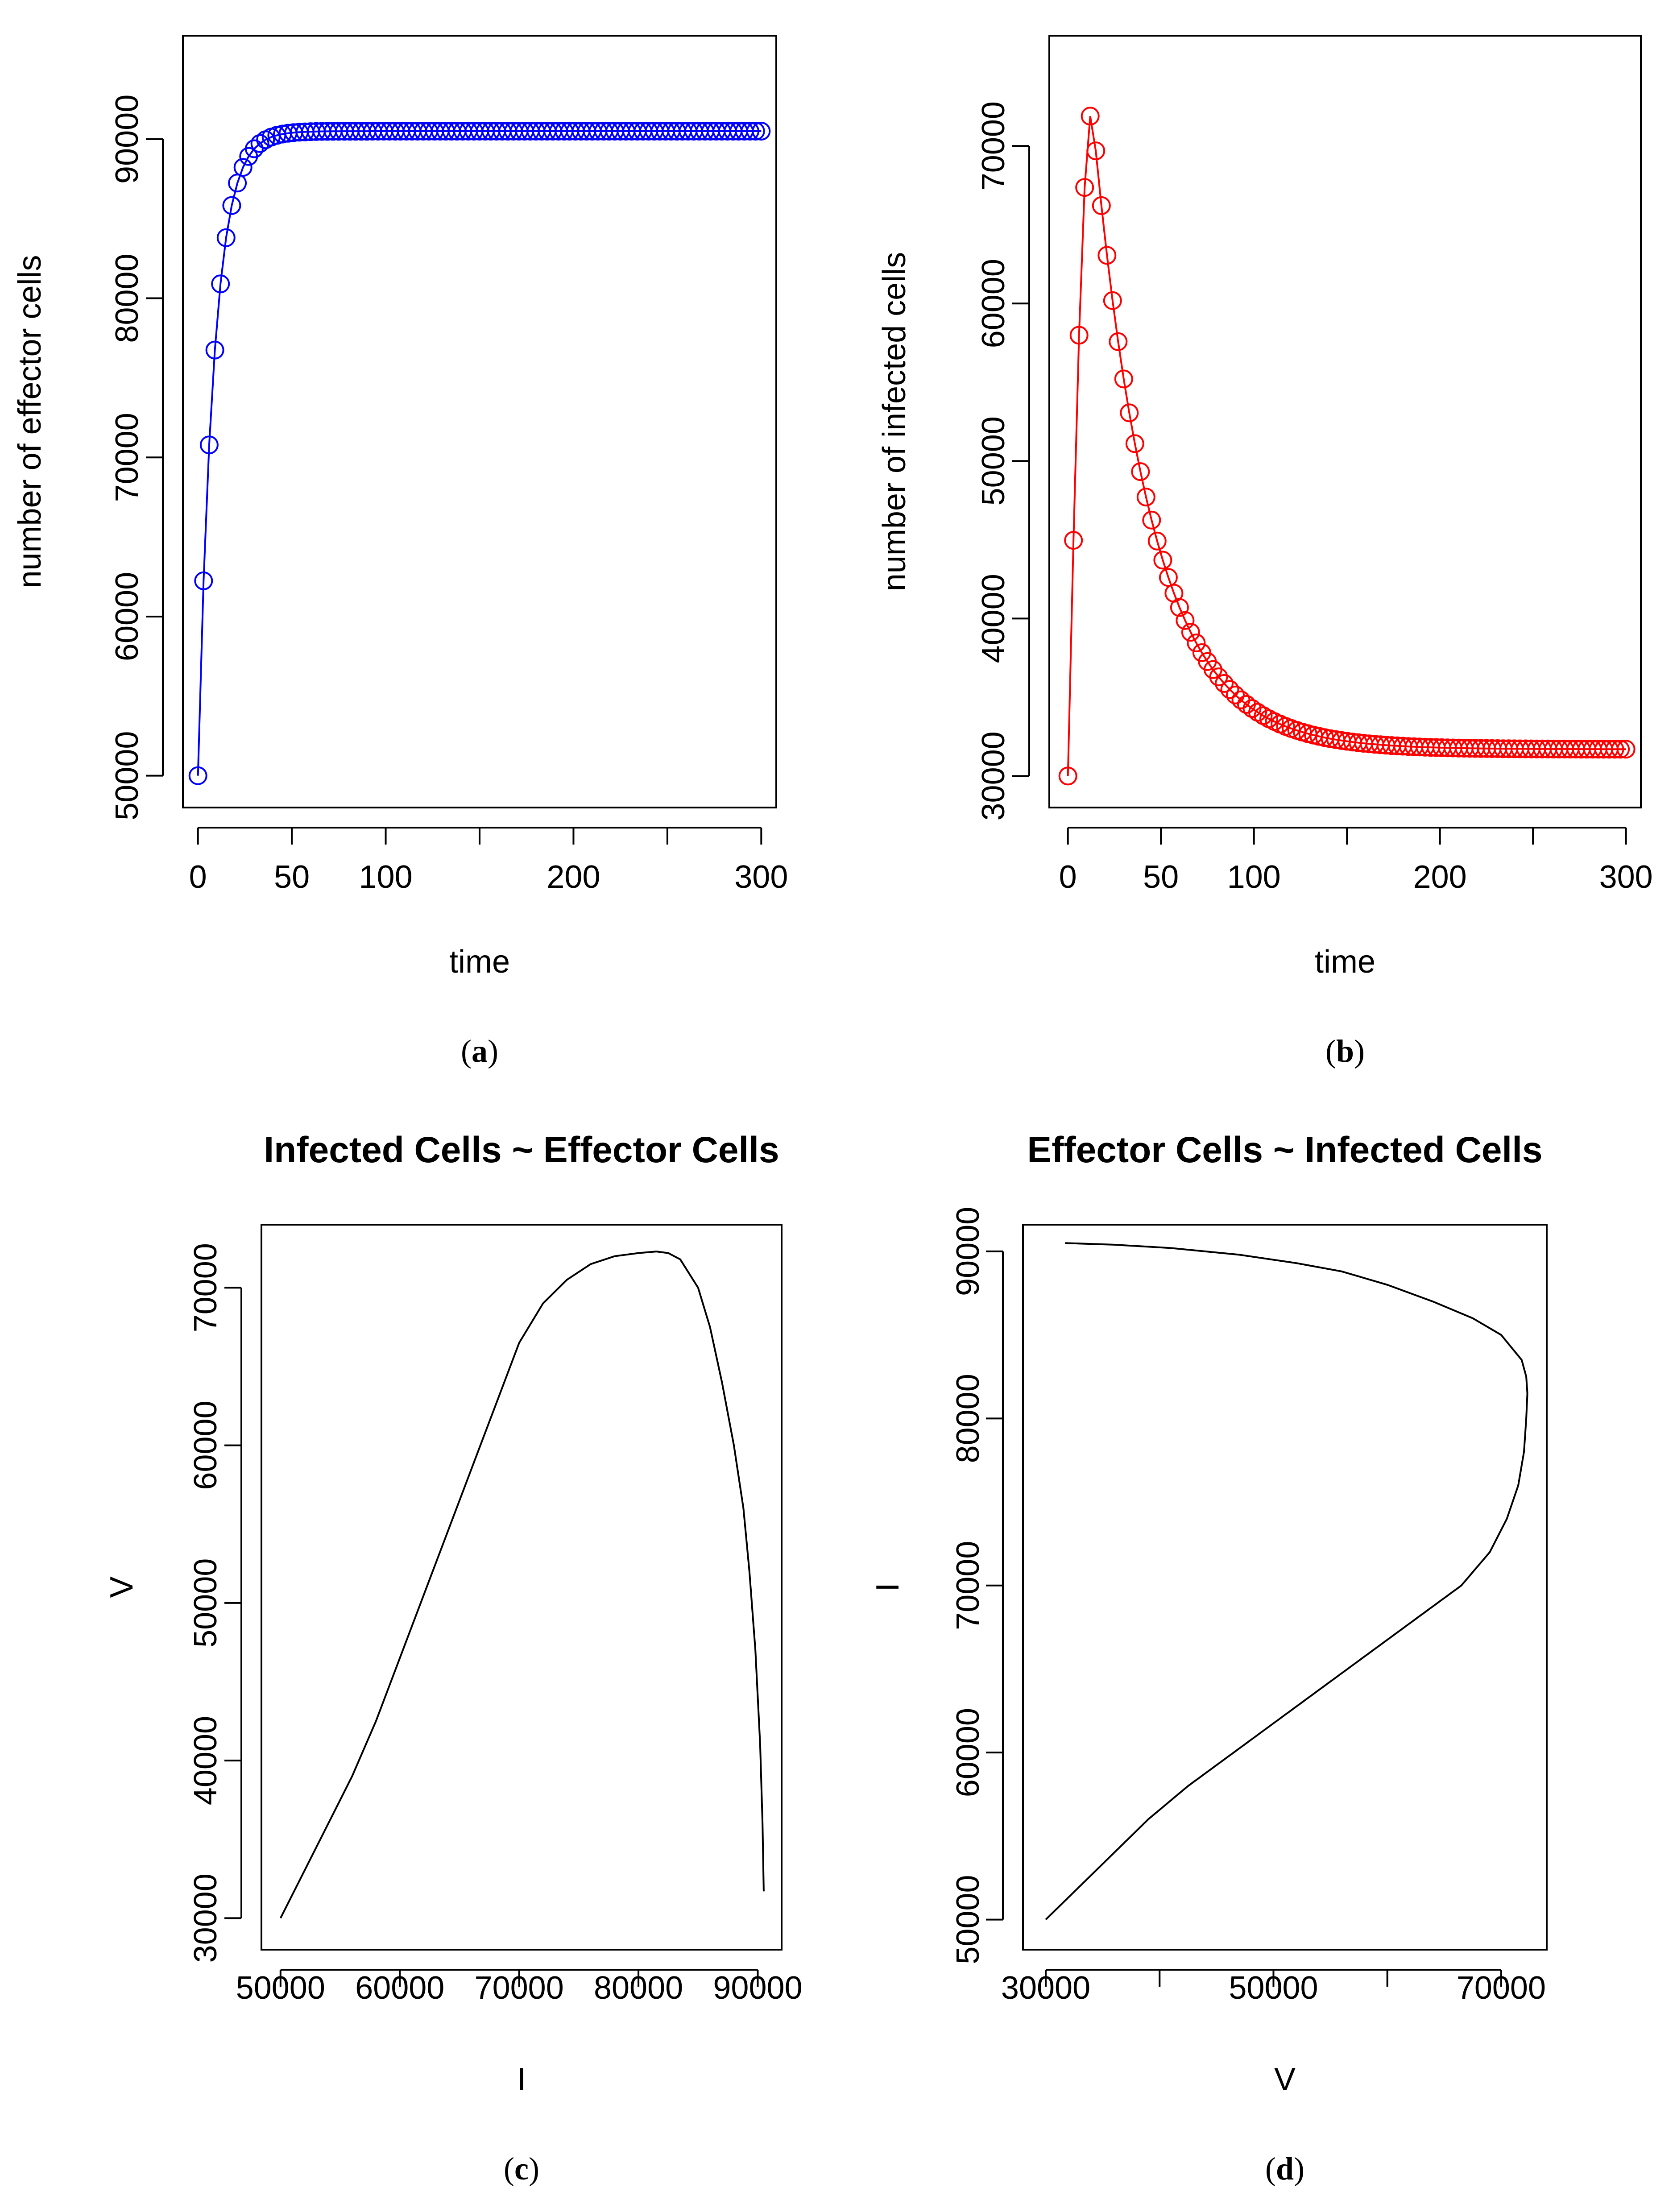 The height and width of the screenshot is (2212, 1677). I want to click on x-tick-label: 50000, so click(280, 1988).